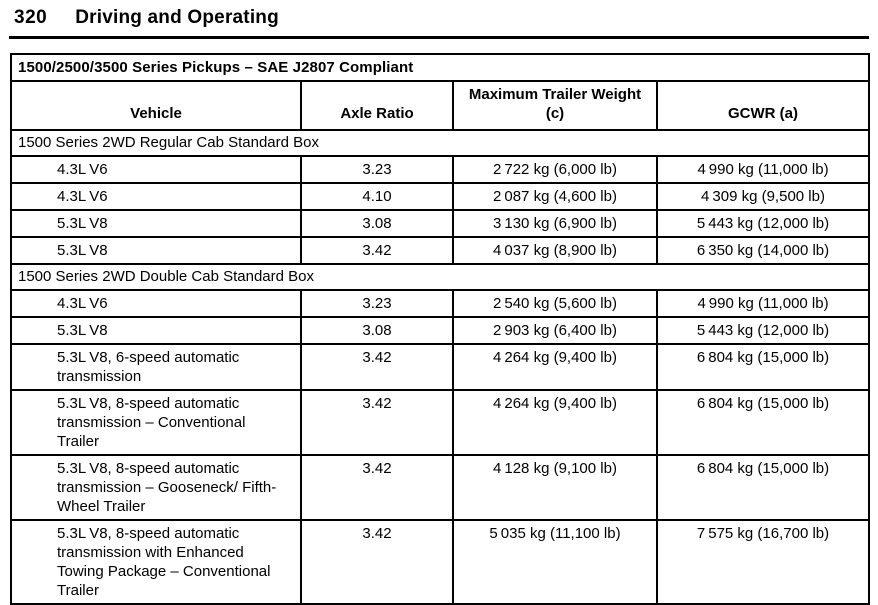  What do you see at coordinates (555, 223) in the screenshot?
I see `cell-max-trailer-weight: 3 130 kg (6,900 lb)` at bounding box center [555, 223].